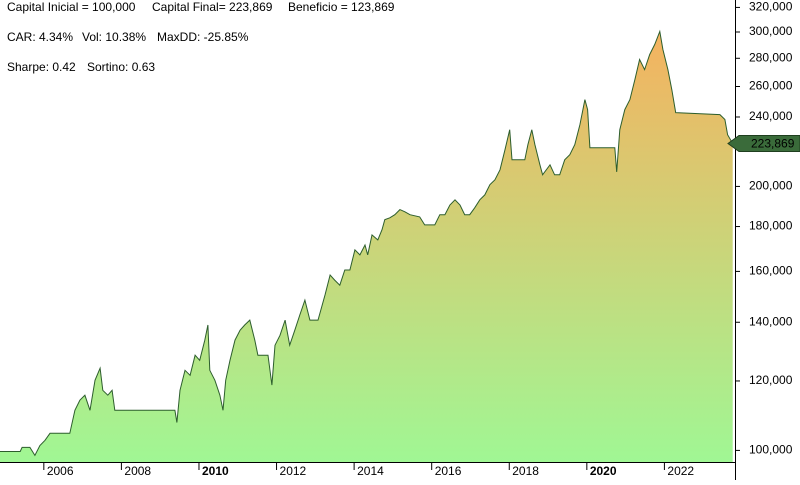 This screenshot has height=485, width=800. I want to click on x-tick-label: 2018, so click(525, 471).